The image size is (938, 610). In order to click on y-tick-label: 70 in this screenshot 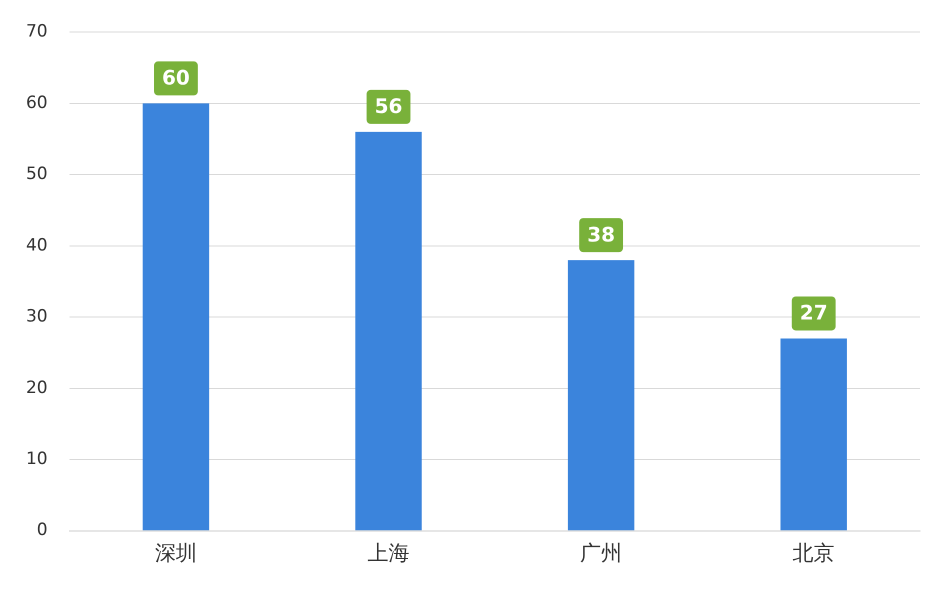, I will do `click(37, 32)`.